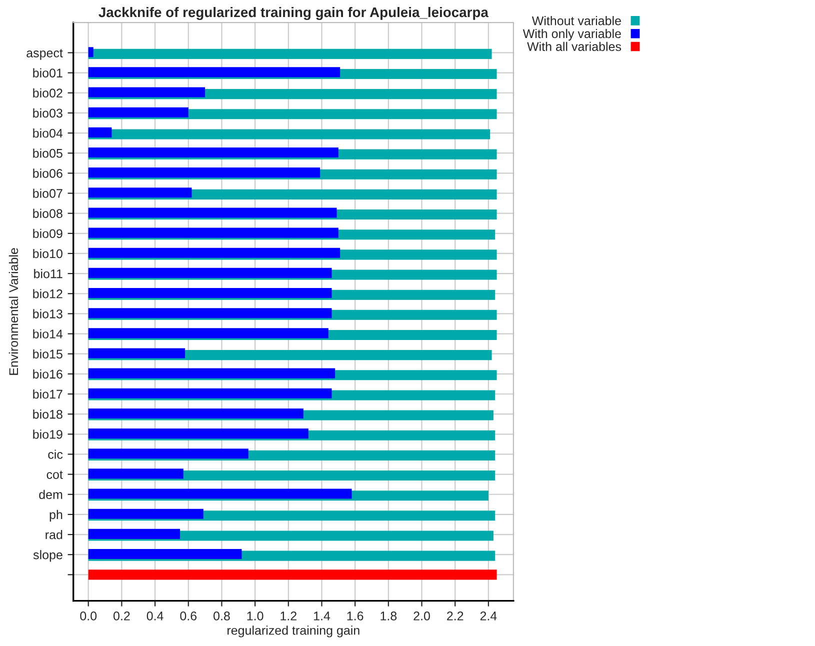  I want to click on y-tick-label: bio11, so click(48, 273).